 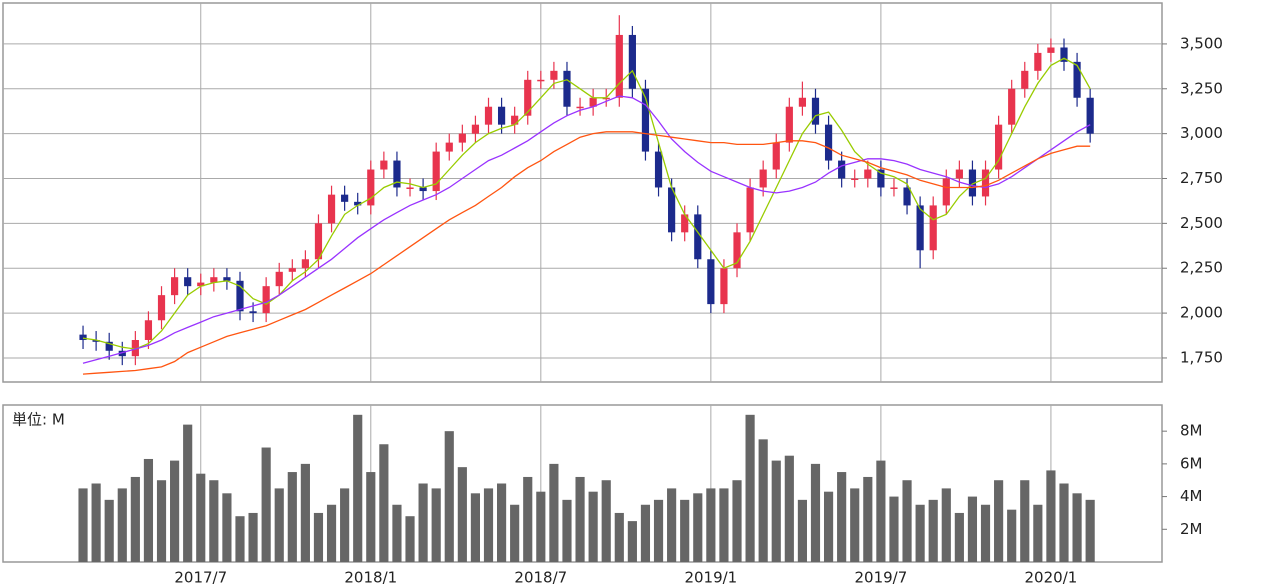 What do you see at coordinates (200, 578) in the screenshot?
I see `x-tick-label: 2017/7` at bounding box center [200, 578].